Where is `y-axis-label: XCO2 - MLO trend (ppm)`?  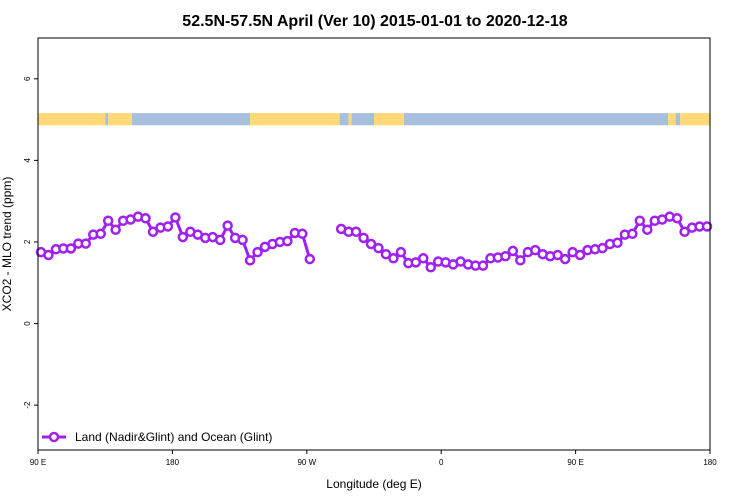 y-axis-label: XCO2 - MLO trend (ppm) is located at coordinates (7, 244).